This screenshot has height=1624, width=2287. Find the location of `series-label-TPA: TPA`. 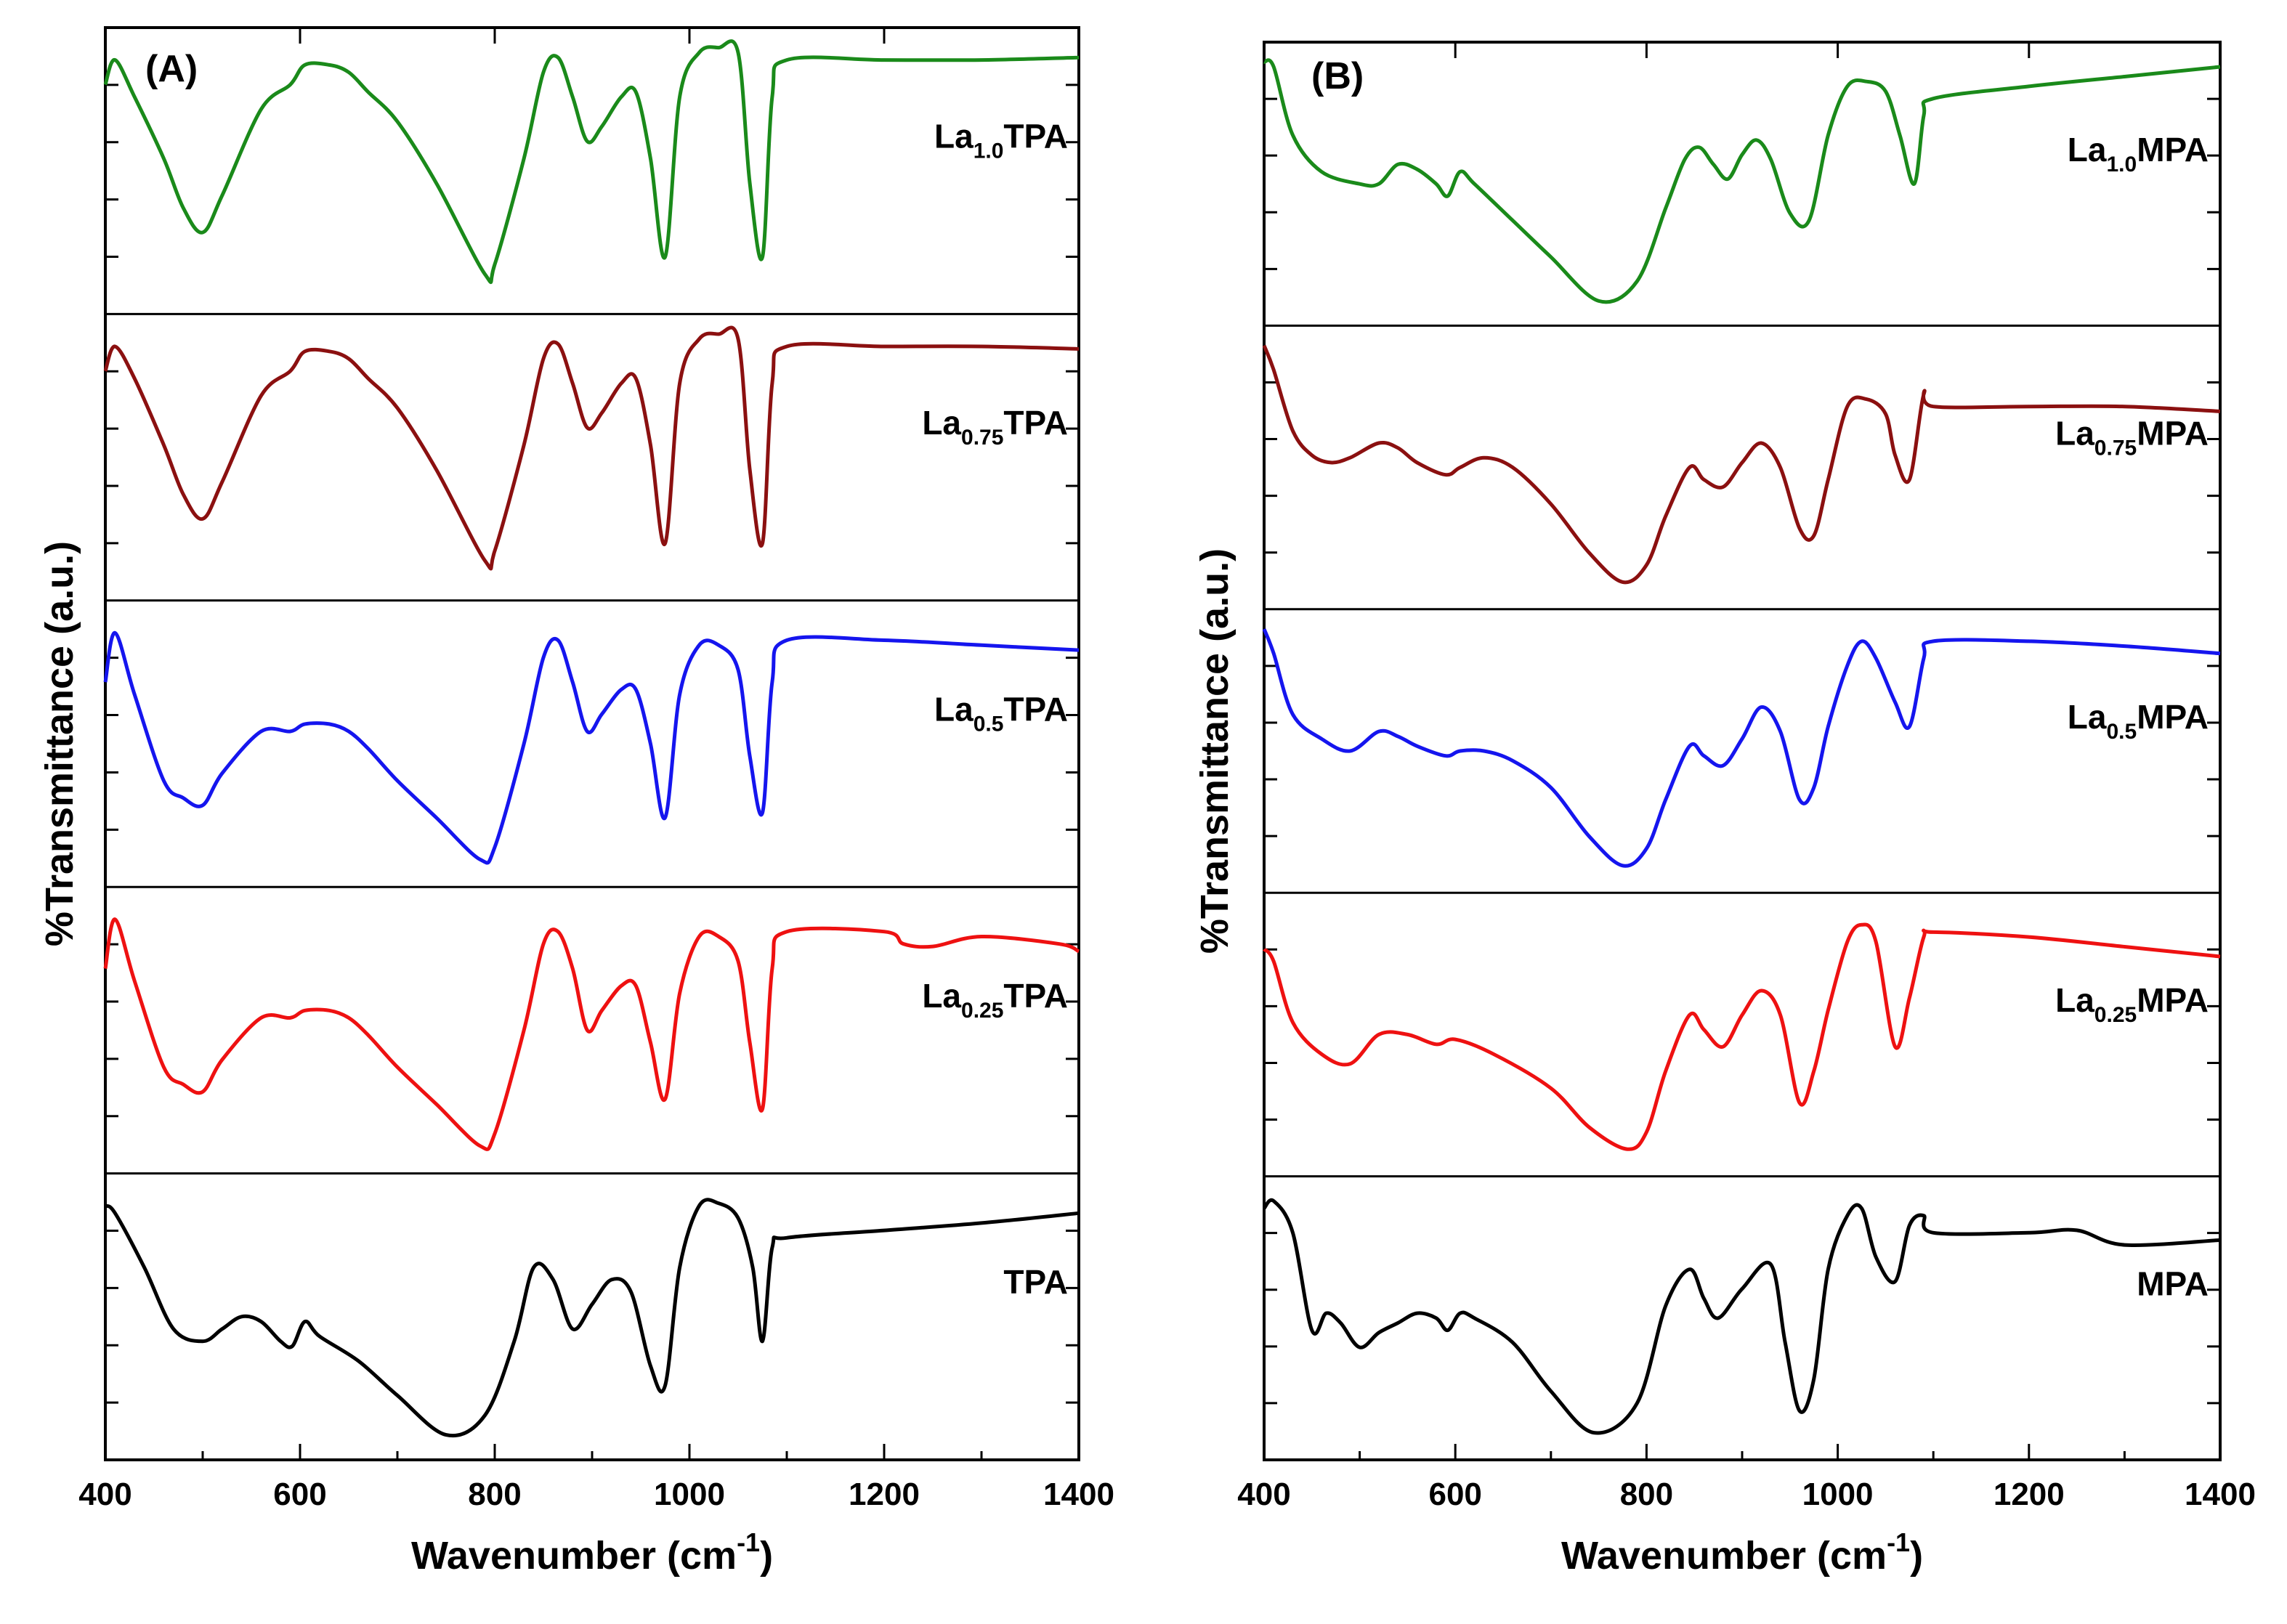

series-label-TPA: TPA is located at coordinates (1035, 1282).